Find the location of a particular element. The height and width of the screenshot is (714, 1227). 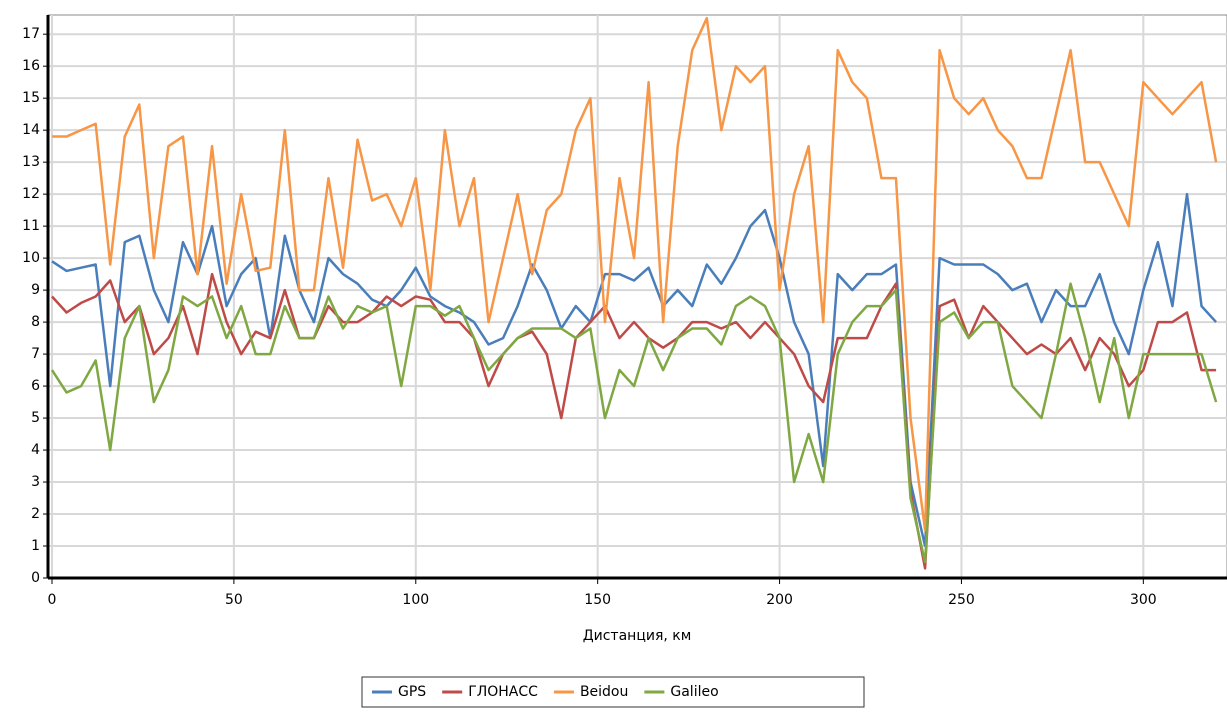

x-tick-label: 300 is located at coordinates (1143, 600).